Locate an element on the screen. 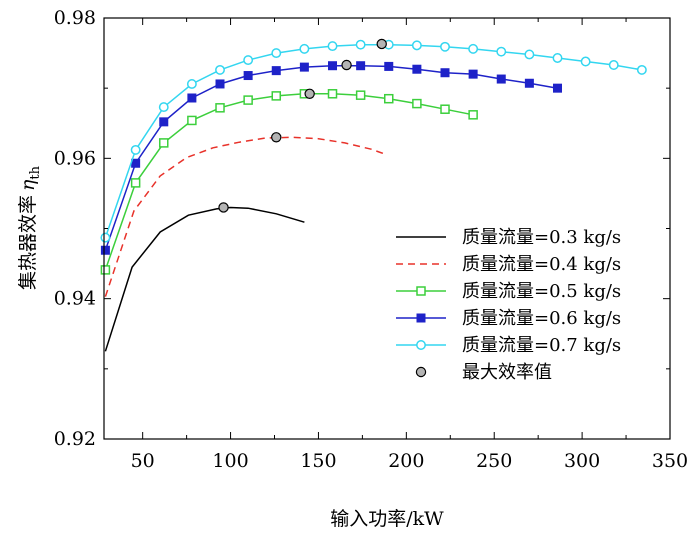  legend-label: 质量流量=0.6 kg/s is located at coordinates (541, 318).